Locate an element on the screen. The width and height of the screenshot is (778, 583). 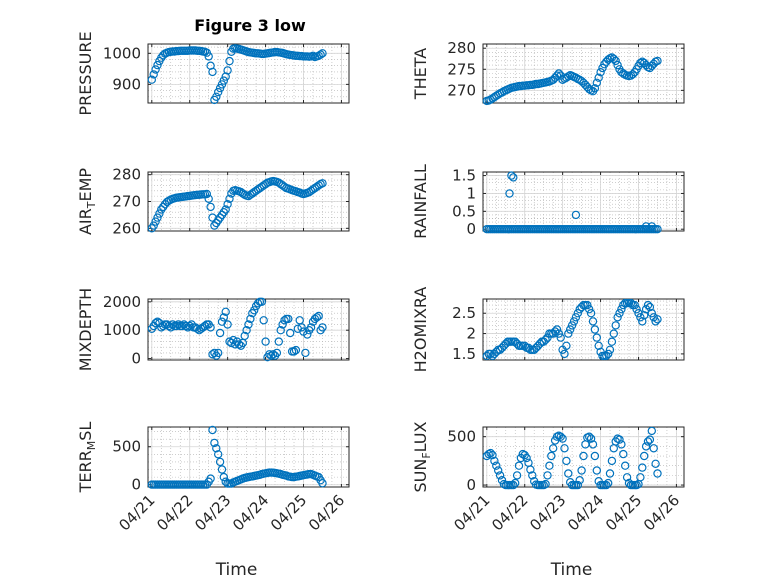
y-tick-label: 900 is located at coordinates (126, 84).